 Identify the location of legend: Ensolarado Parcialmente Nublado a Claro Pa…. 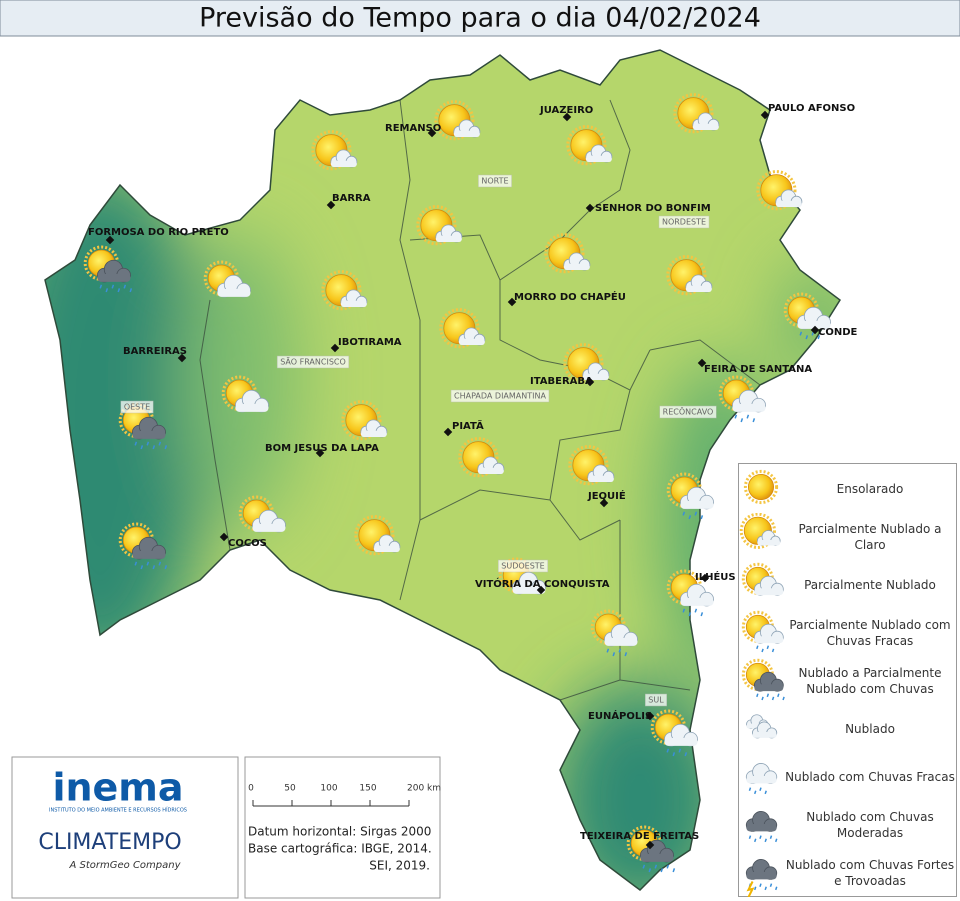
(847, 680).